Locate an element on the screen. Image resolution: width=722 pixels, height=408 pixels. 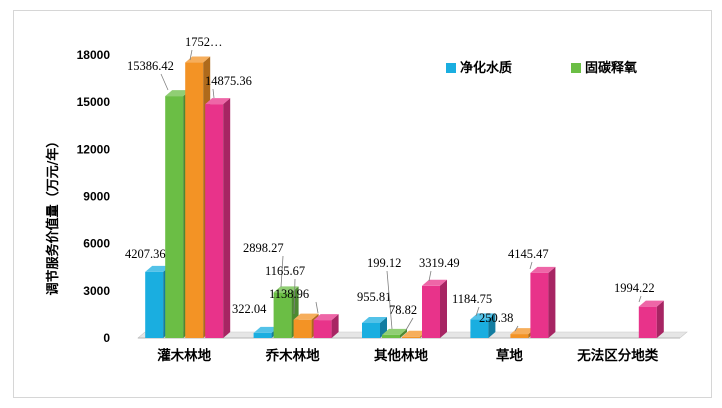
x-category-label: 草地 is located at coordinates (509, 355).